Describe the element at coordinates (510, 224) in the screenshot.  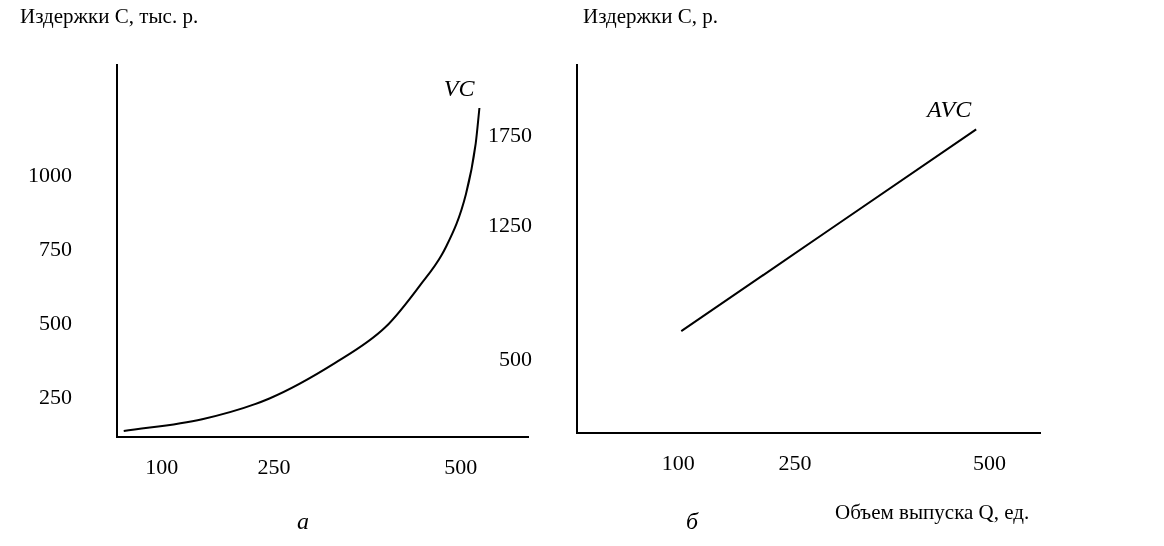
I see `y-tick-label: 1250` at that location.